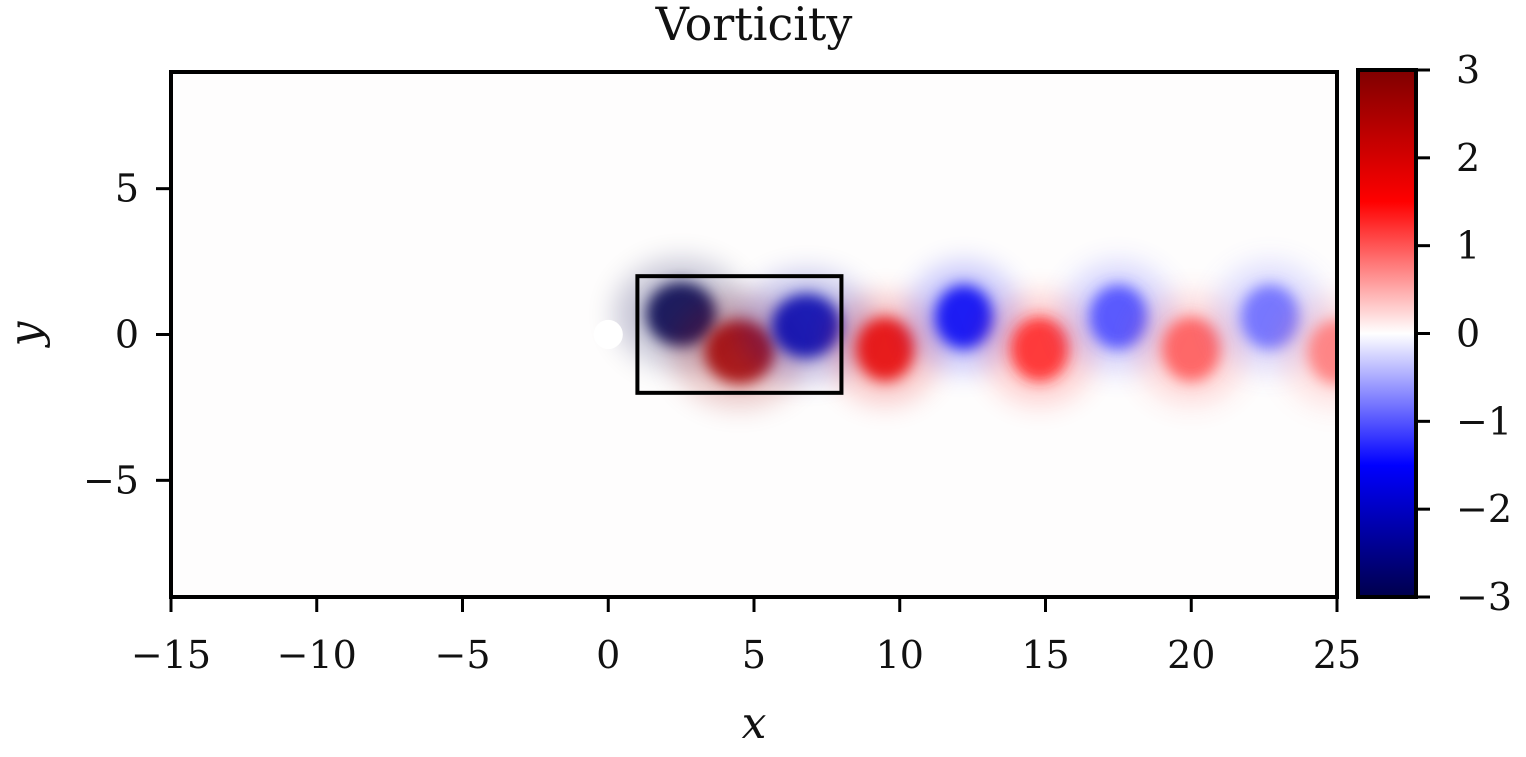  I want to click on x-tick-label: 5, so click(754, 655).